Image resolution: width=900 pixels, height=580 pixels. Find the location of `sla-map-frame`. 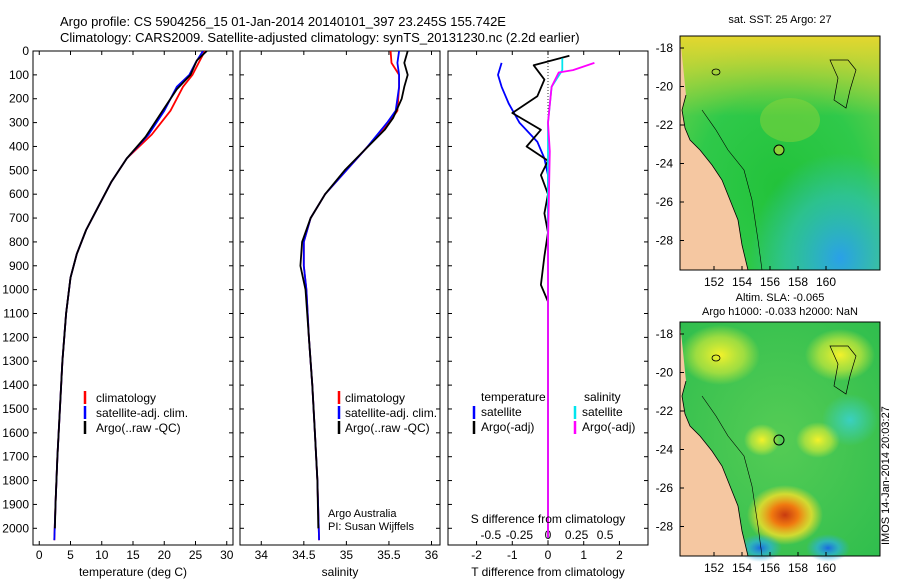

sla-map-frame is located at coordinates (780, 439).